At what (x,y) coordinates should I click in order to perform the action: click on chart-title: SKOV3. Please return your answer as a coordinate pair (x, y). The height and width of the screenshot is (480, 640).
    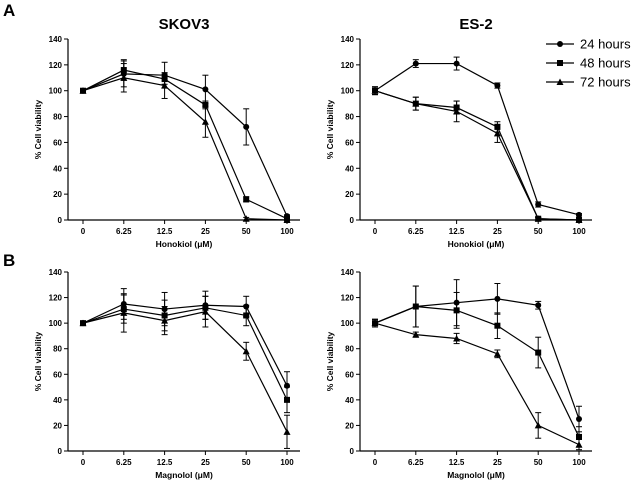
    Looking at the image, I should click on (184, 24).